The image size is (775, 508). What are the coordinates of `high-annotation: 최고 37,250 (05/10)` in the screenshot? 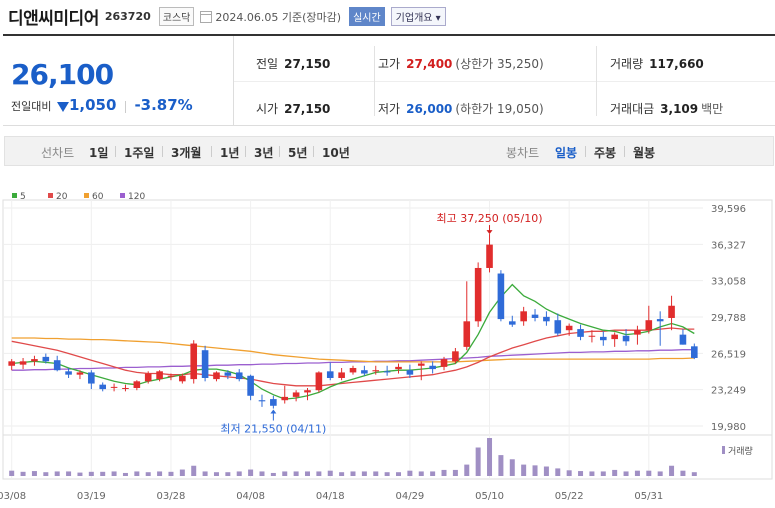 It's located at (490, 218).